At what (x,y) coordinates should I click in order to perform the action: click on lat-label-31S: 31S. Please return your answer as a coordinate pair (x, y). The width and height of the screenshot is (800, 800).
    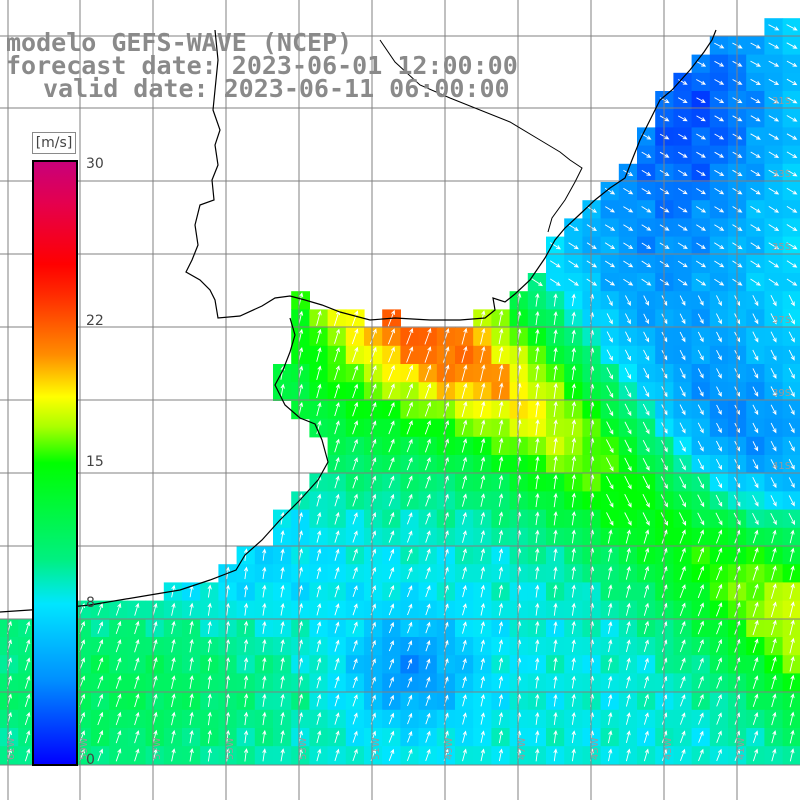
    Looking at the image, I should click on (781, 101).